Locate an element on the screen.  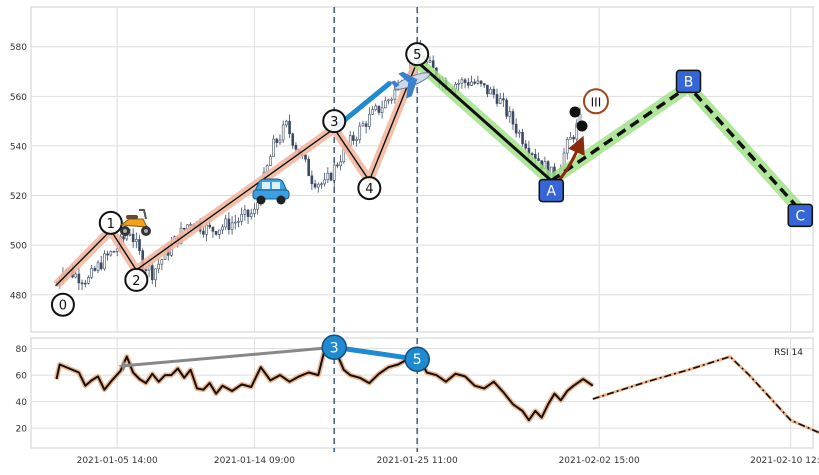
x-tick-label: 2021-01-14 09:00 is located at coordinates (254, 461).